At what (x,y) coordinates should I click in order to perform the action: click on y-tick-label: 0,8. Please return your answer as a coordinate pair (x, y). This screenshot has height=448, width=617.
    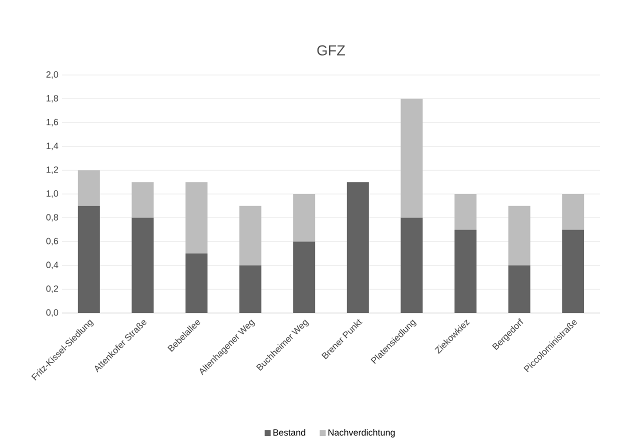
    Looking at the image, I should click on (52, 218).